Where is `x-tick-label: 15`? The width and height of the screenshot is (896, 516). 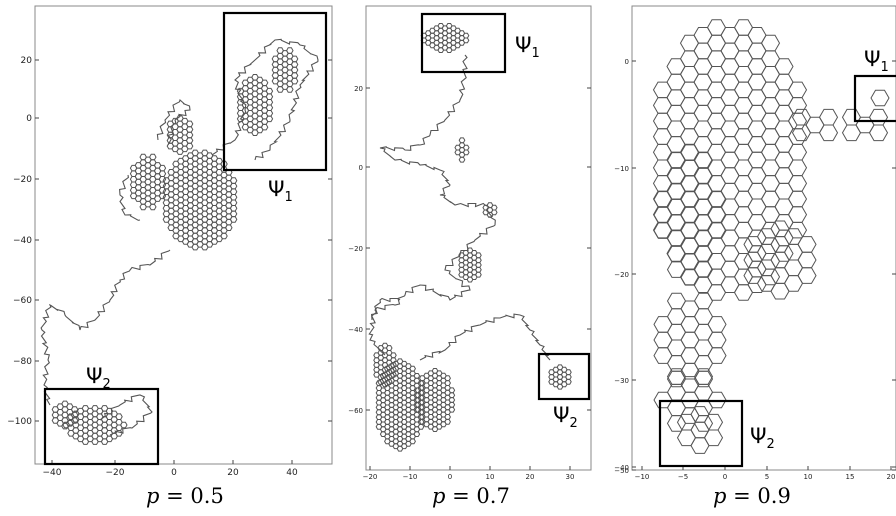
x-tick-label: 15 is located at coordinates (850, 477).